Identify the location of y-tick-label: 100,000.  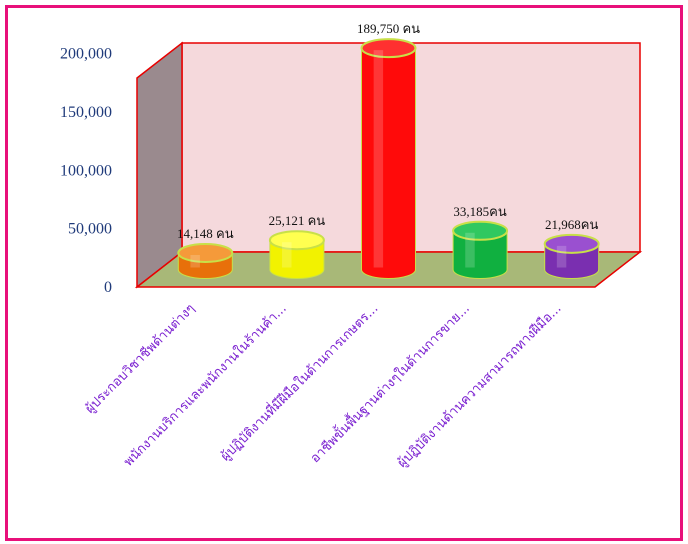
(86, 170).